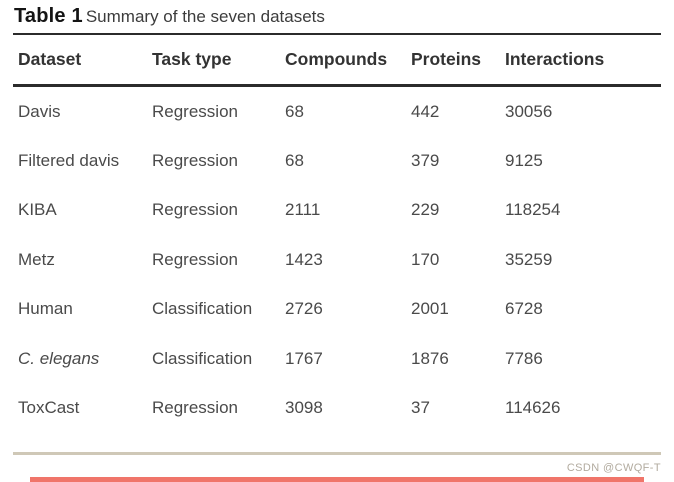  Describe the element at coordinates (304, 408) in the screenshot. I see `cell-compounds: 3098` at that location.